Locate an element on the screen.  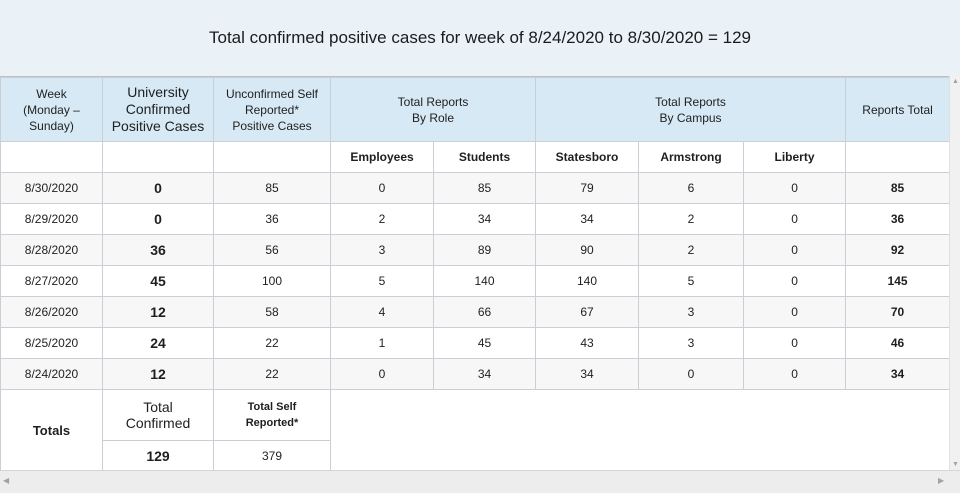
cell-students: 89 is located at coordinates (484, 250).